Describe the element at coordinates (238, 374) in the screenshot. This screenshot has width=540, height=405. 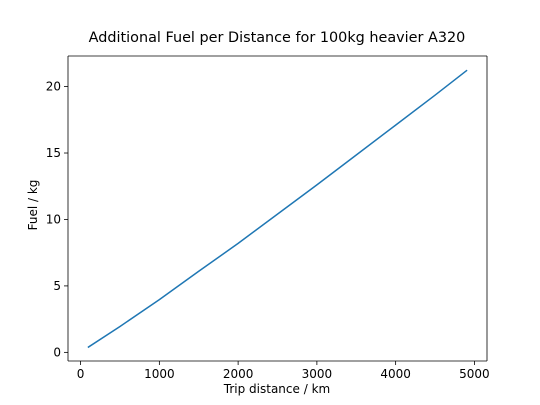
I see `x-tick-label: 2000` at that location.